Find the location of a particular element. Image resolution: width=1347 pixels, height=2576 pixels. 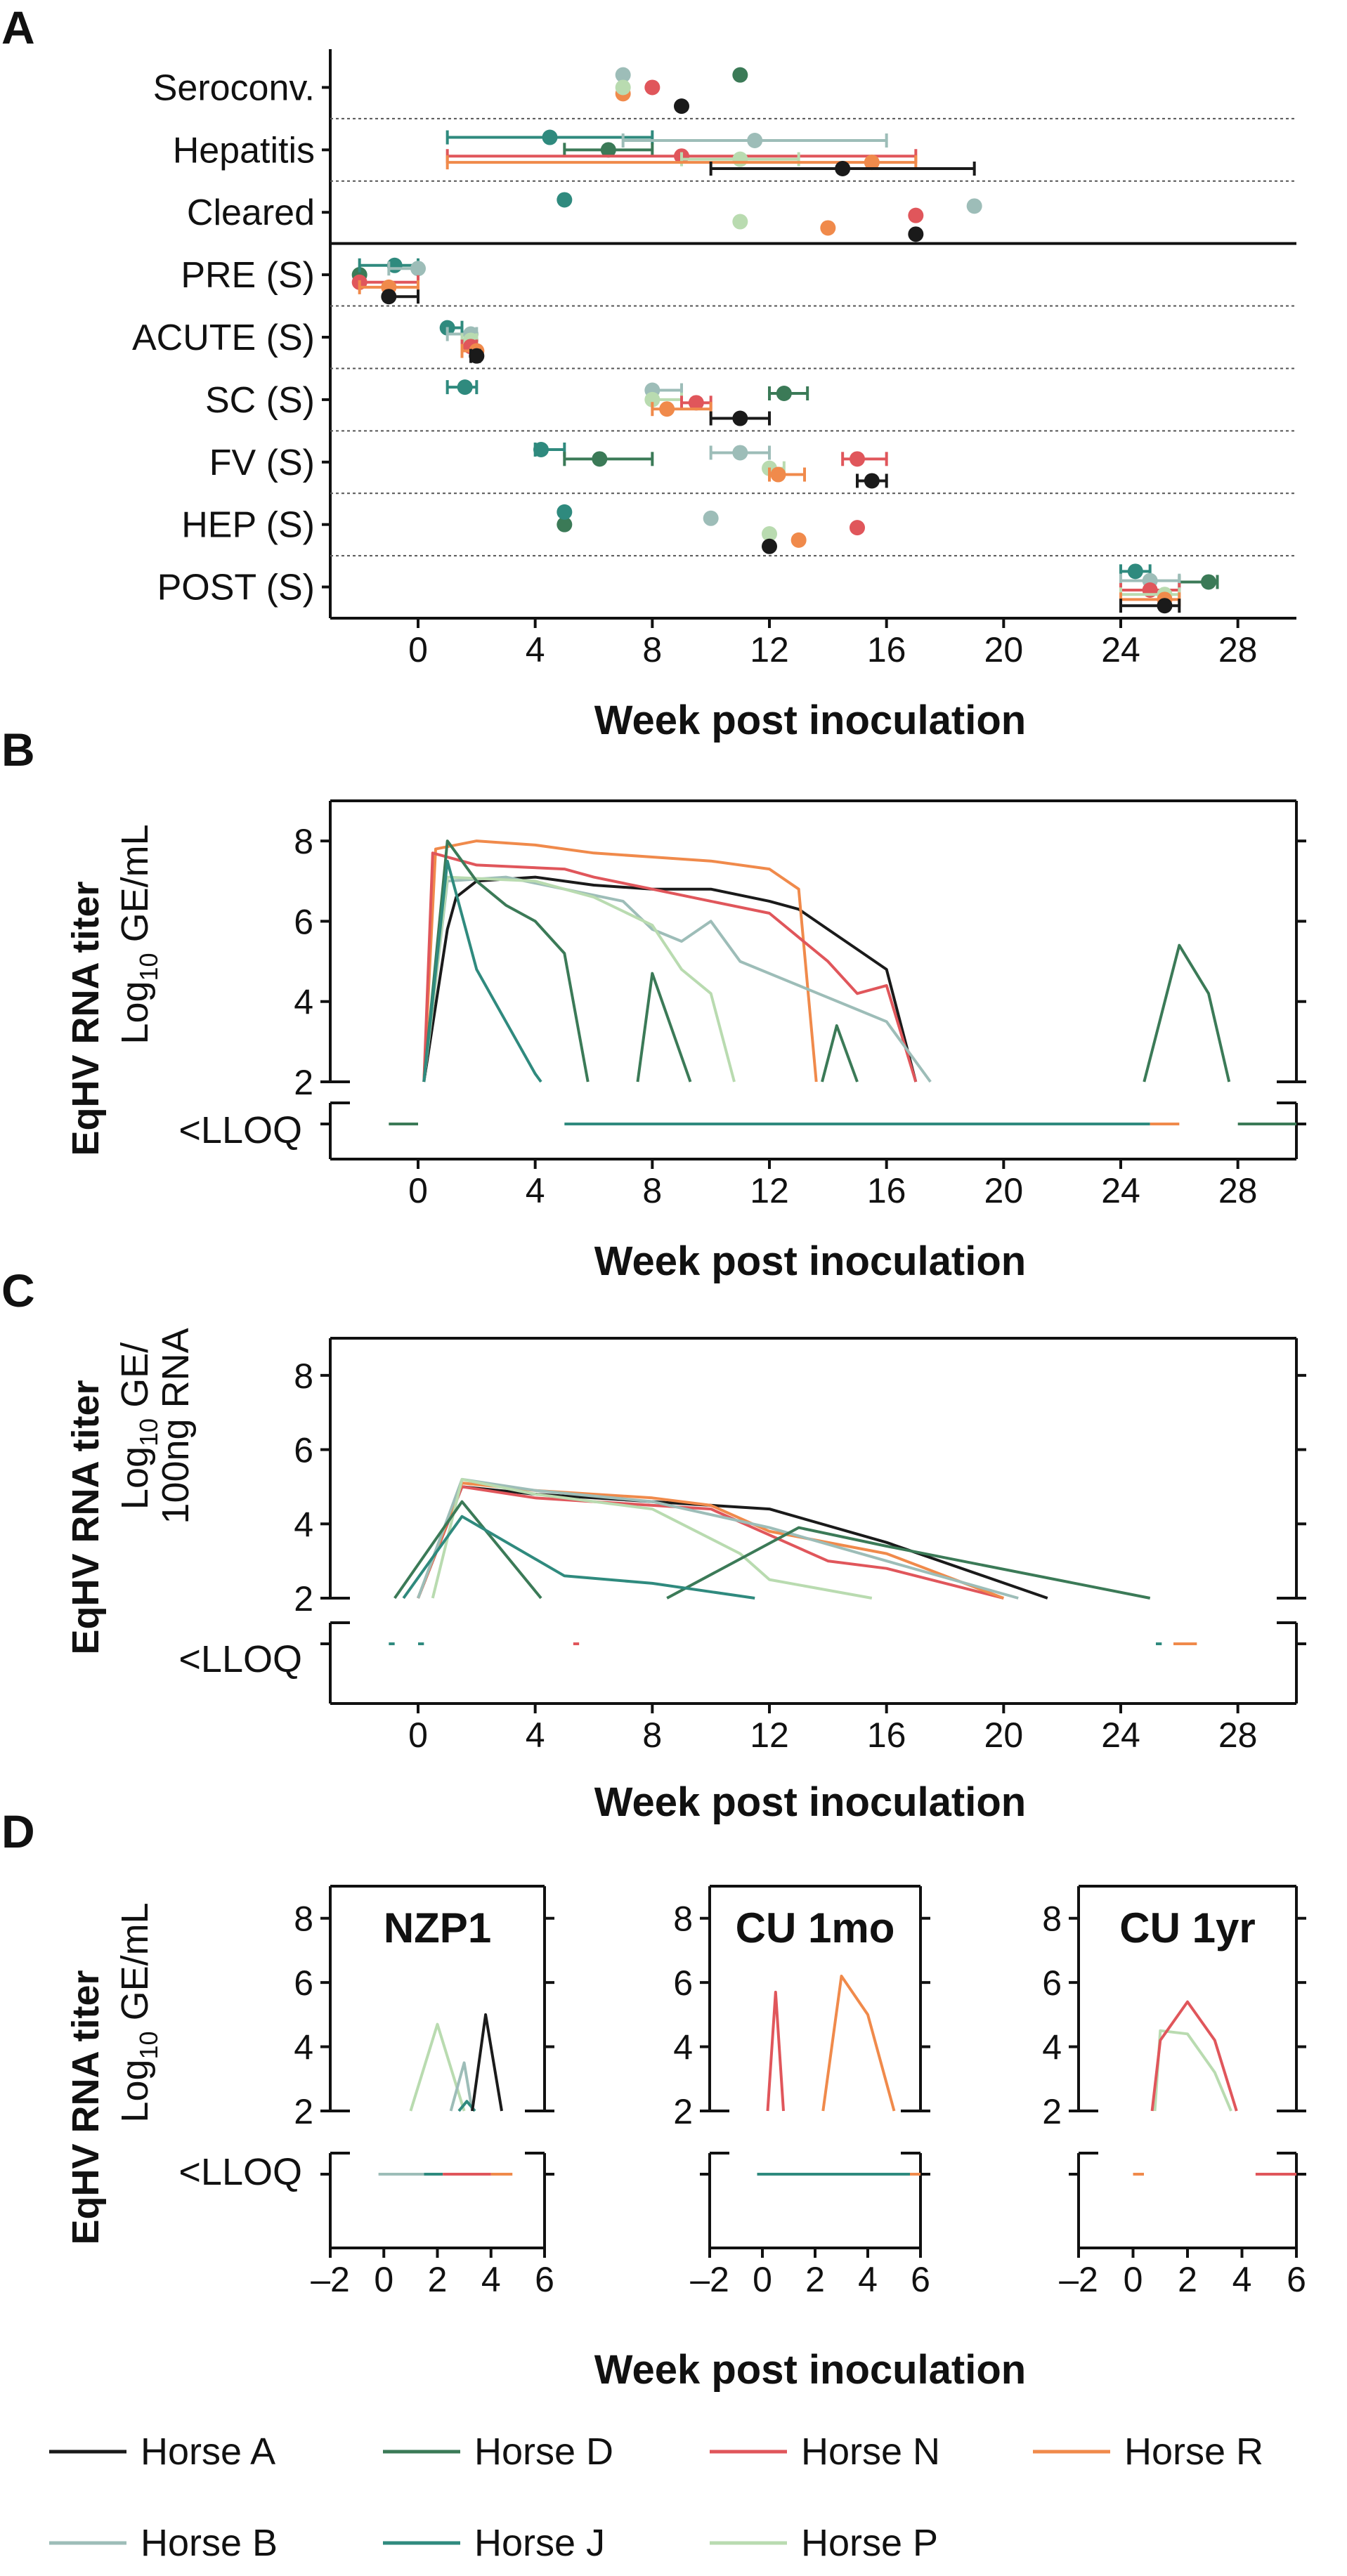

panel-b-x-tick-label: 8 is located at coordinates (652, 1191).